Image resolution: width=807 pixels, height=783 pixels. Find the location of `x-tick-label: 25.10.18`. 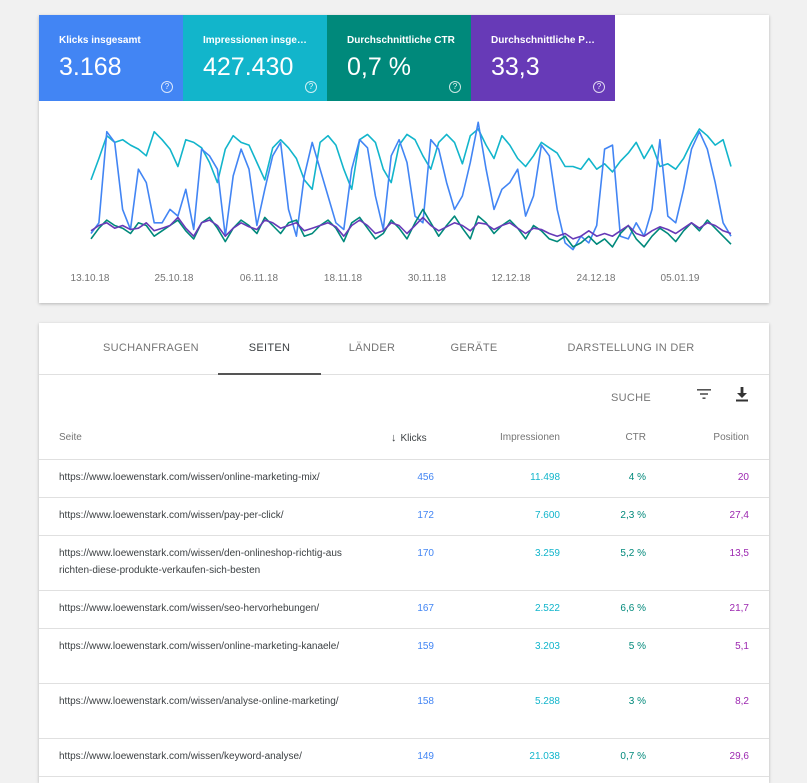

x-tick-label: 25.10.18 is located at coordinates (174, 278).